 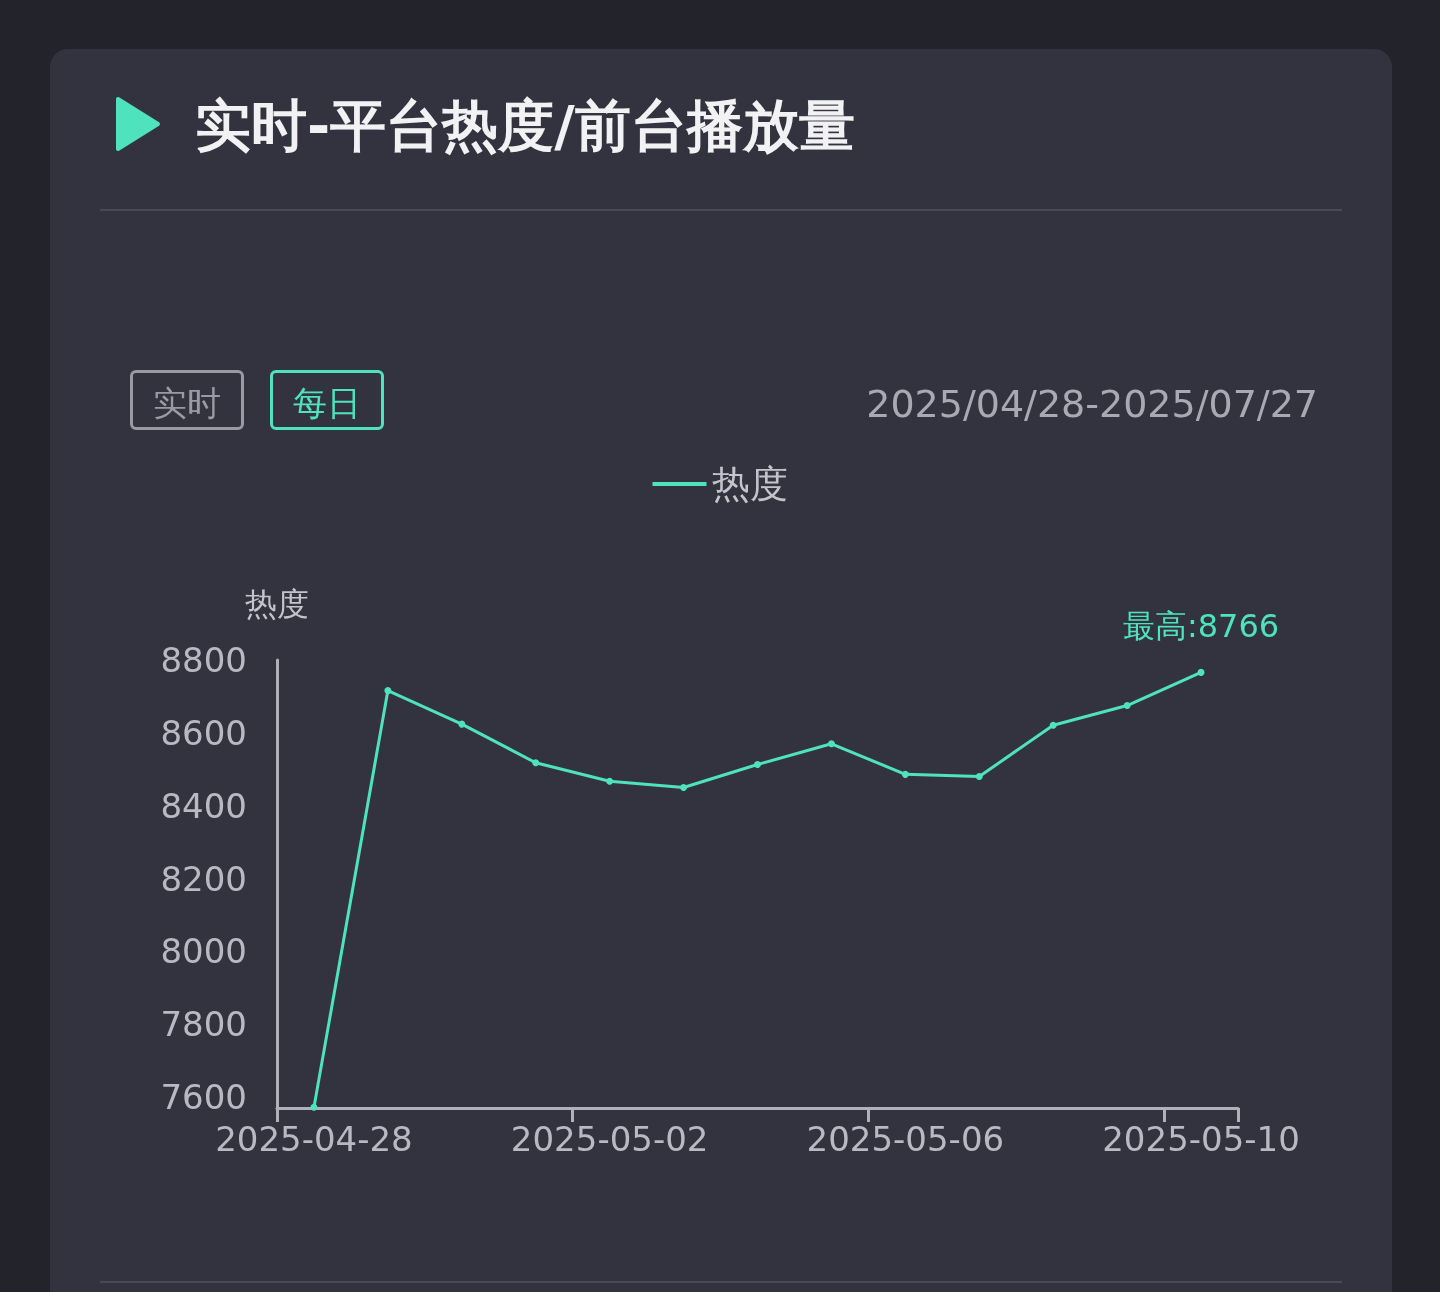 I want to click on x-tick-label: 2025-04-28, so click(x=314, y=1139).